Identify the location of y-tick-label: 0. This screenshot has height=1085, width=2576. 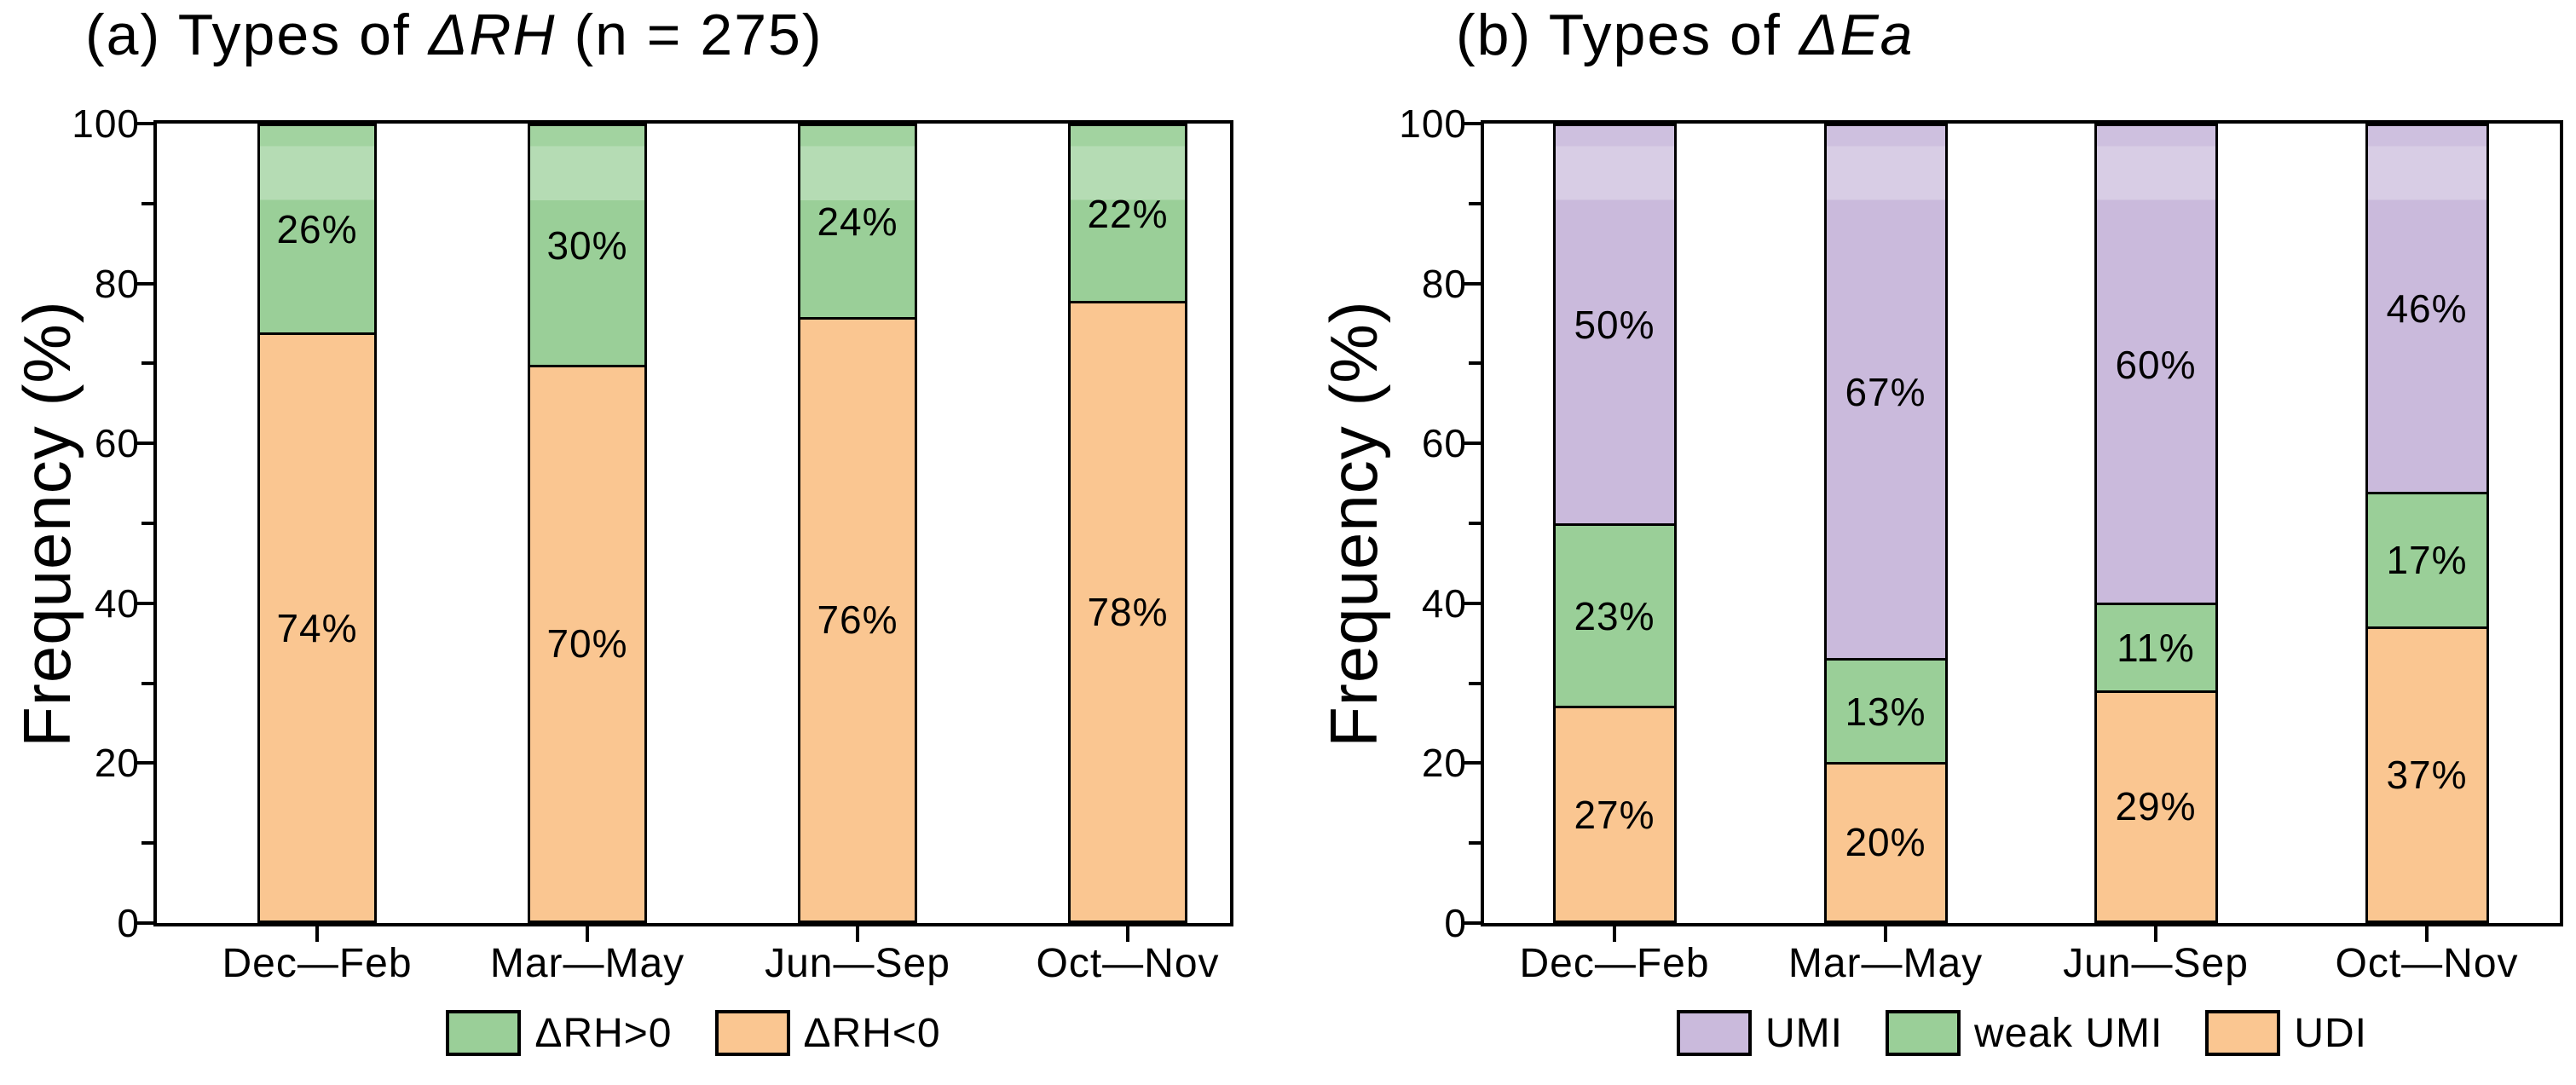
(128, 923).